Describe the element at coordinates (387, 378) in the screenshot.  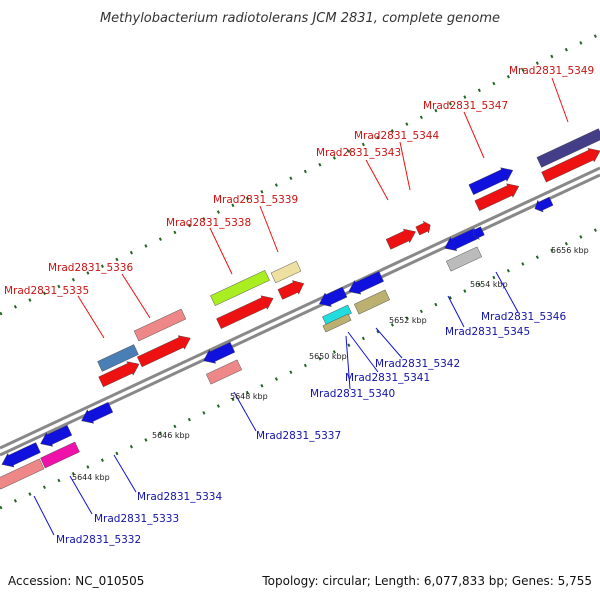
I see `gene-label: Mrad2831_5341` at that location.